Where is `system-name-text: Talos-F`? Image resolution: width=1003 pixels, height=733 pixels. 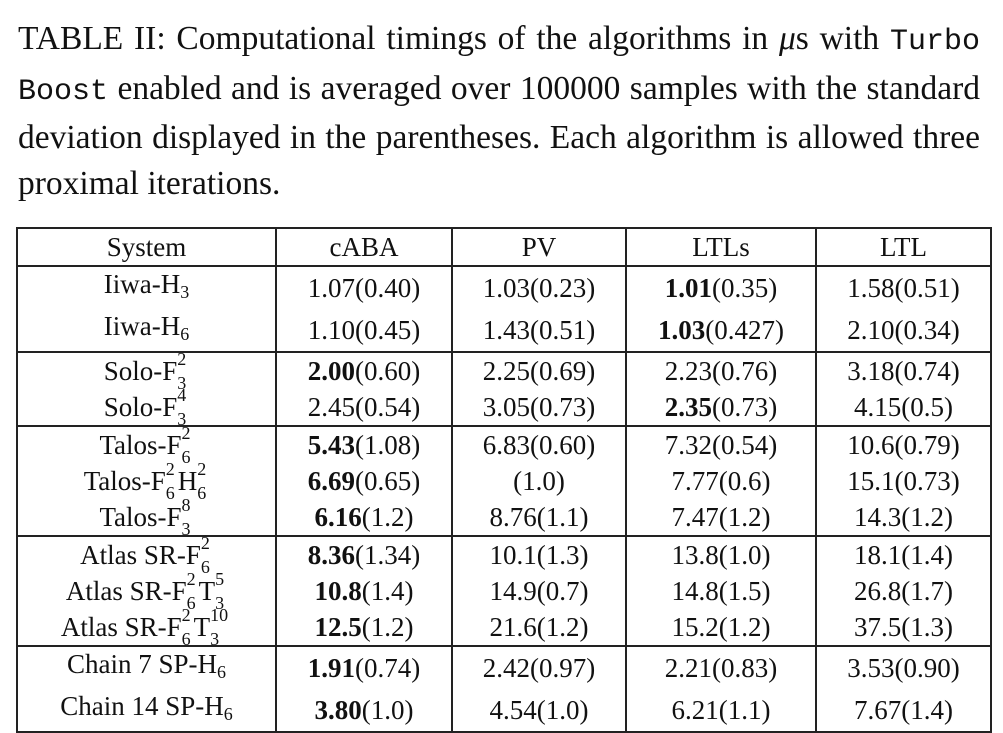 system-name-text: Talos-F is located at coordinates (124, 481).